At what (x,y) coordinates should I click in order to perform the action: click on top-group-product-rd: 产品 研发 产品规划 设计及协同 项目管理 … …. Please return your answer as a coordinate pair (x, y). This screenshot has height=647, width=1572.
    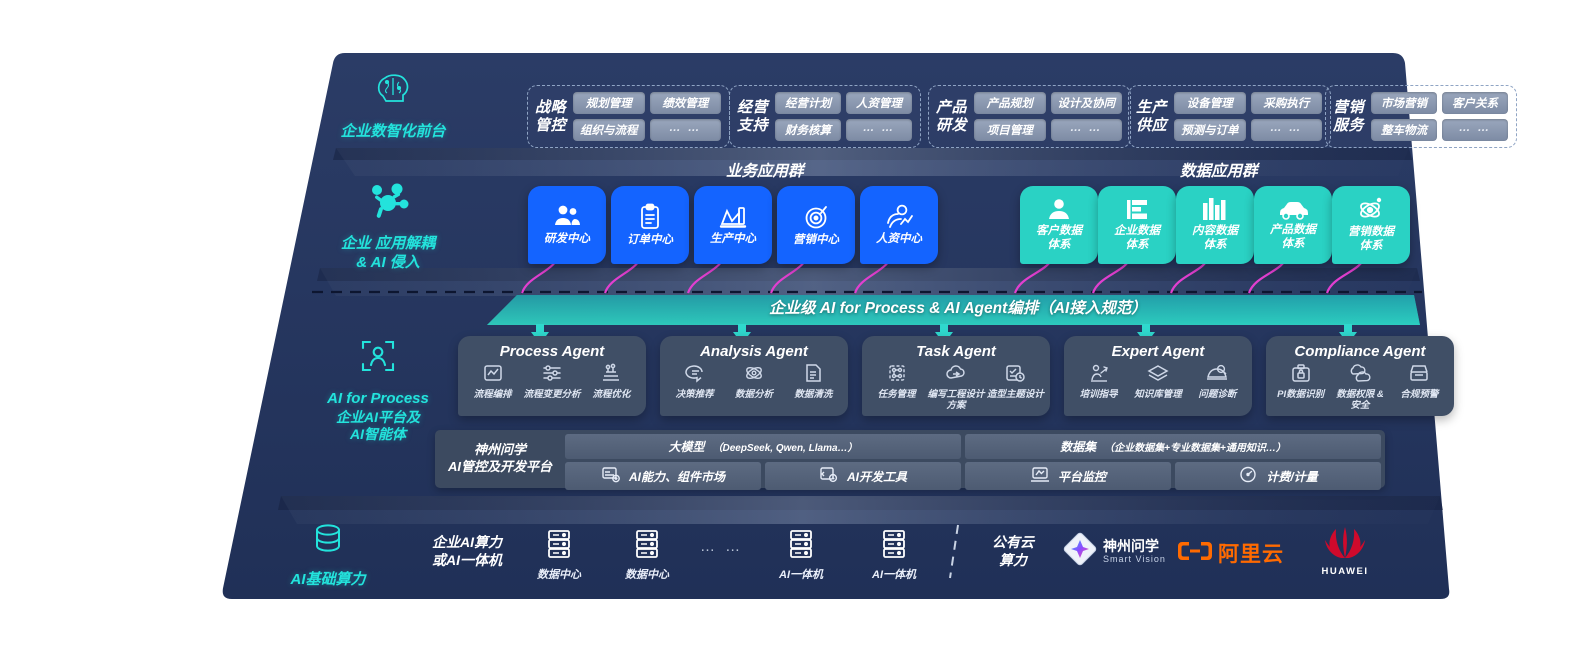
    Looking at the image, I should click on (1030, 116).